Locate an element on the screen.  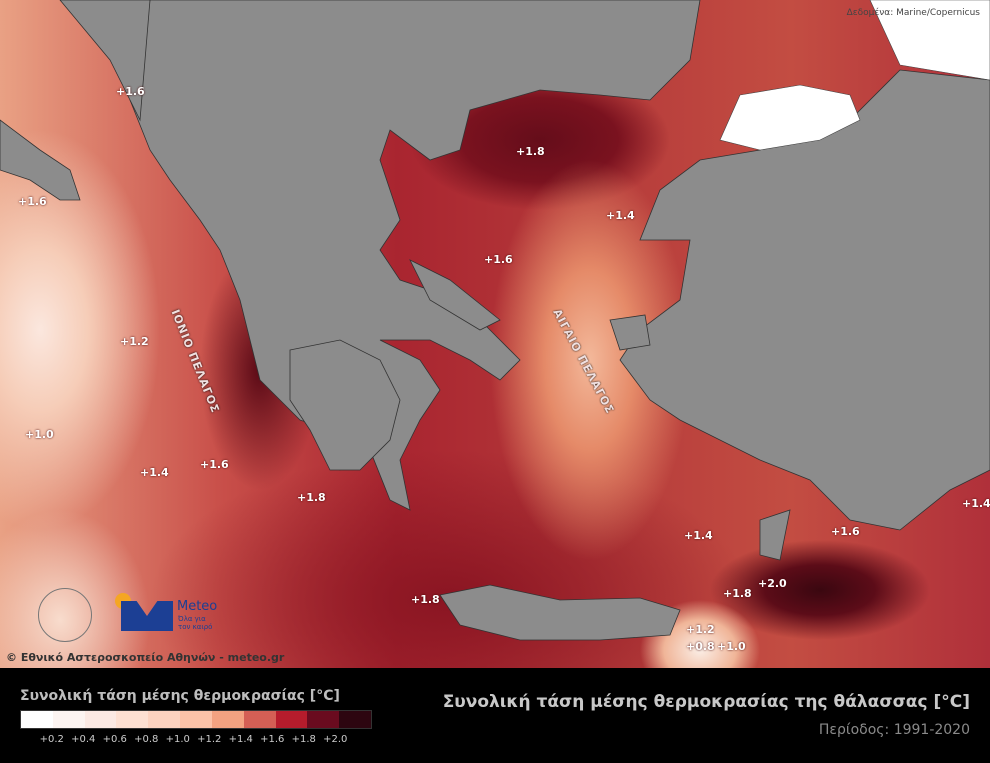
legend-tick-label: +1.0 is located at coordinates (177, 739).